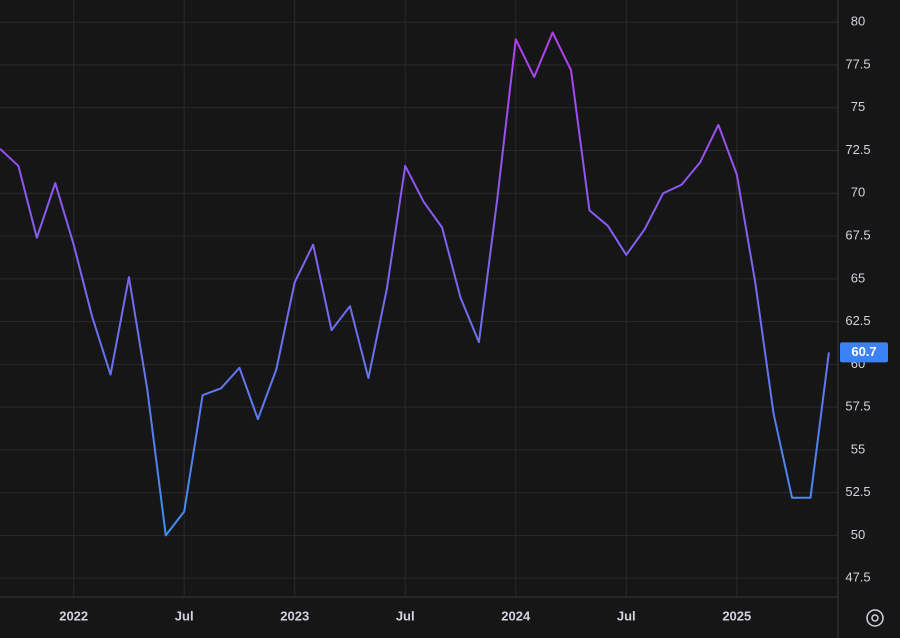 This screenshot has width=900, height=638. Describe the element at coordinates (858, 448) in the screenshot. I see `y-tick-label: 55` at that location.